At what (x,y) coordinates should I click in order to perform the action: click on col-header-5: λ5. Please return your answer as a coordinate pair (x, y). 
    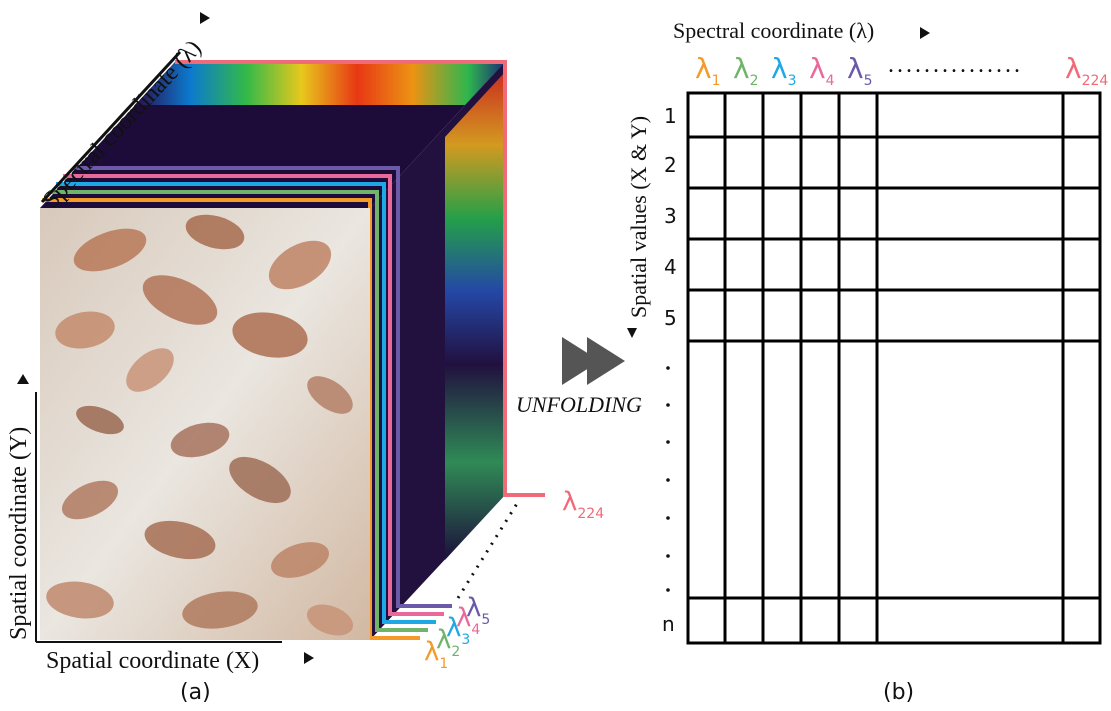
    Looking at the image, I should click on (860, 70).